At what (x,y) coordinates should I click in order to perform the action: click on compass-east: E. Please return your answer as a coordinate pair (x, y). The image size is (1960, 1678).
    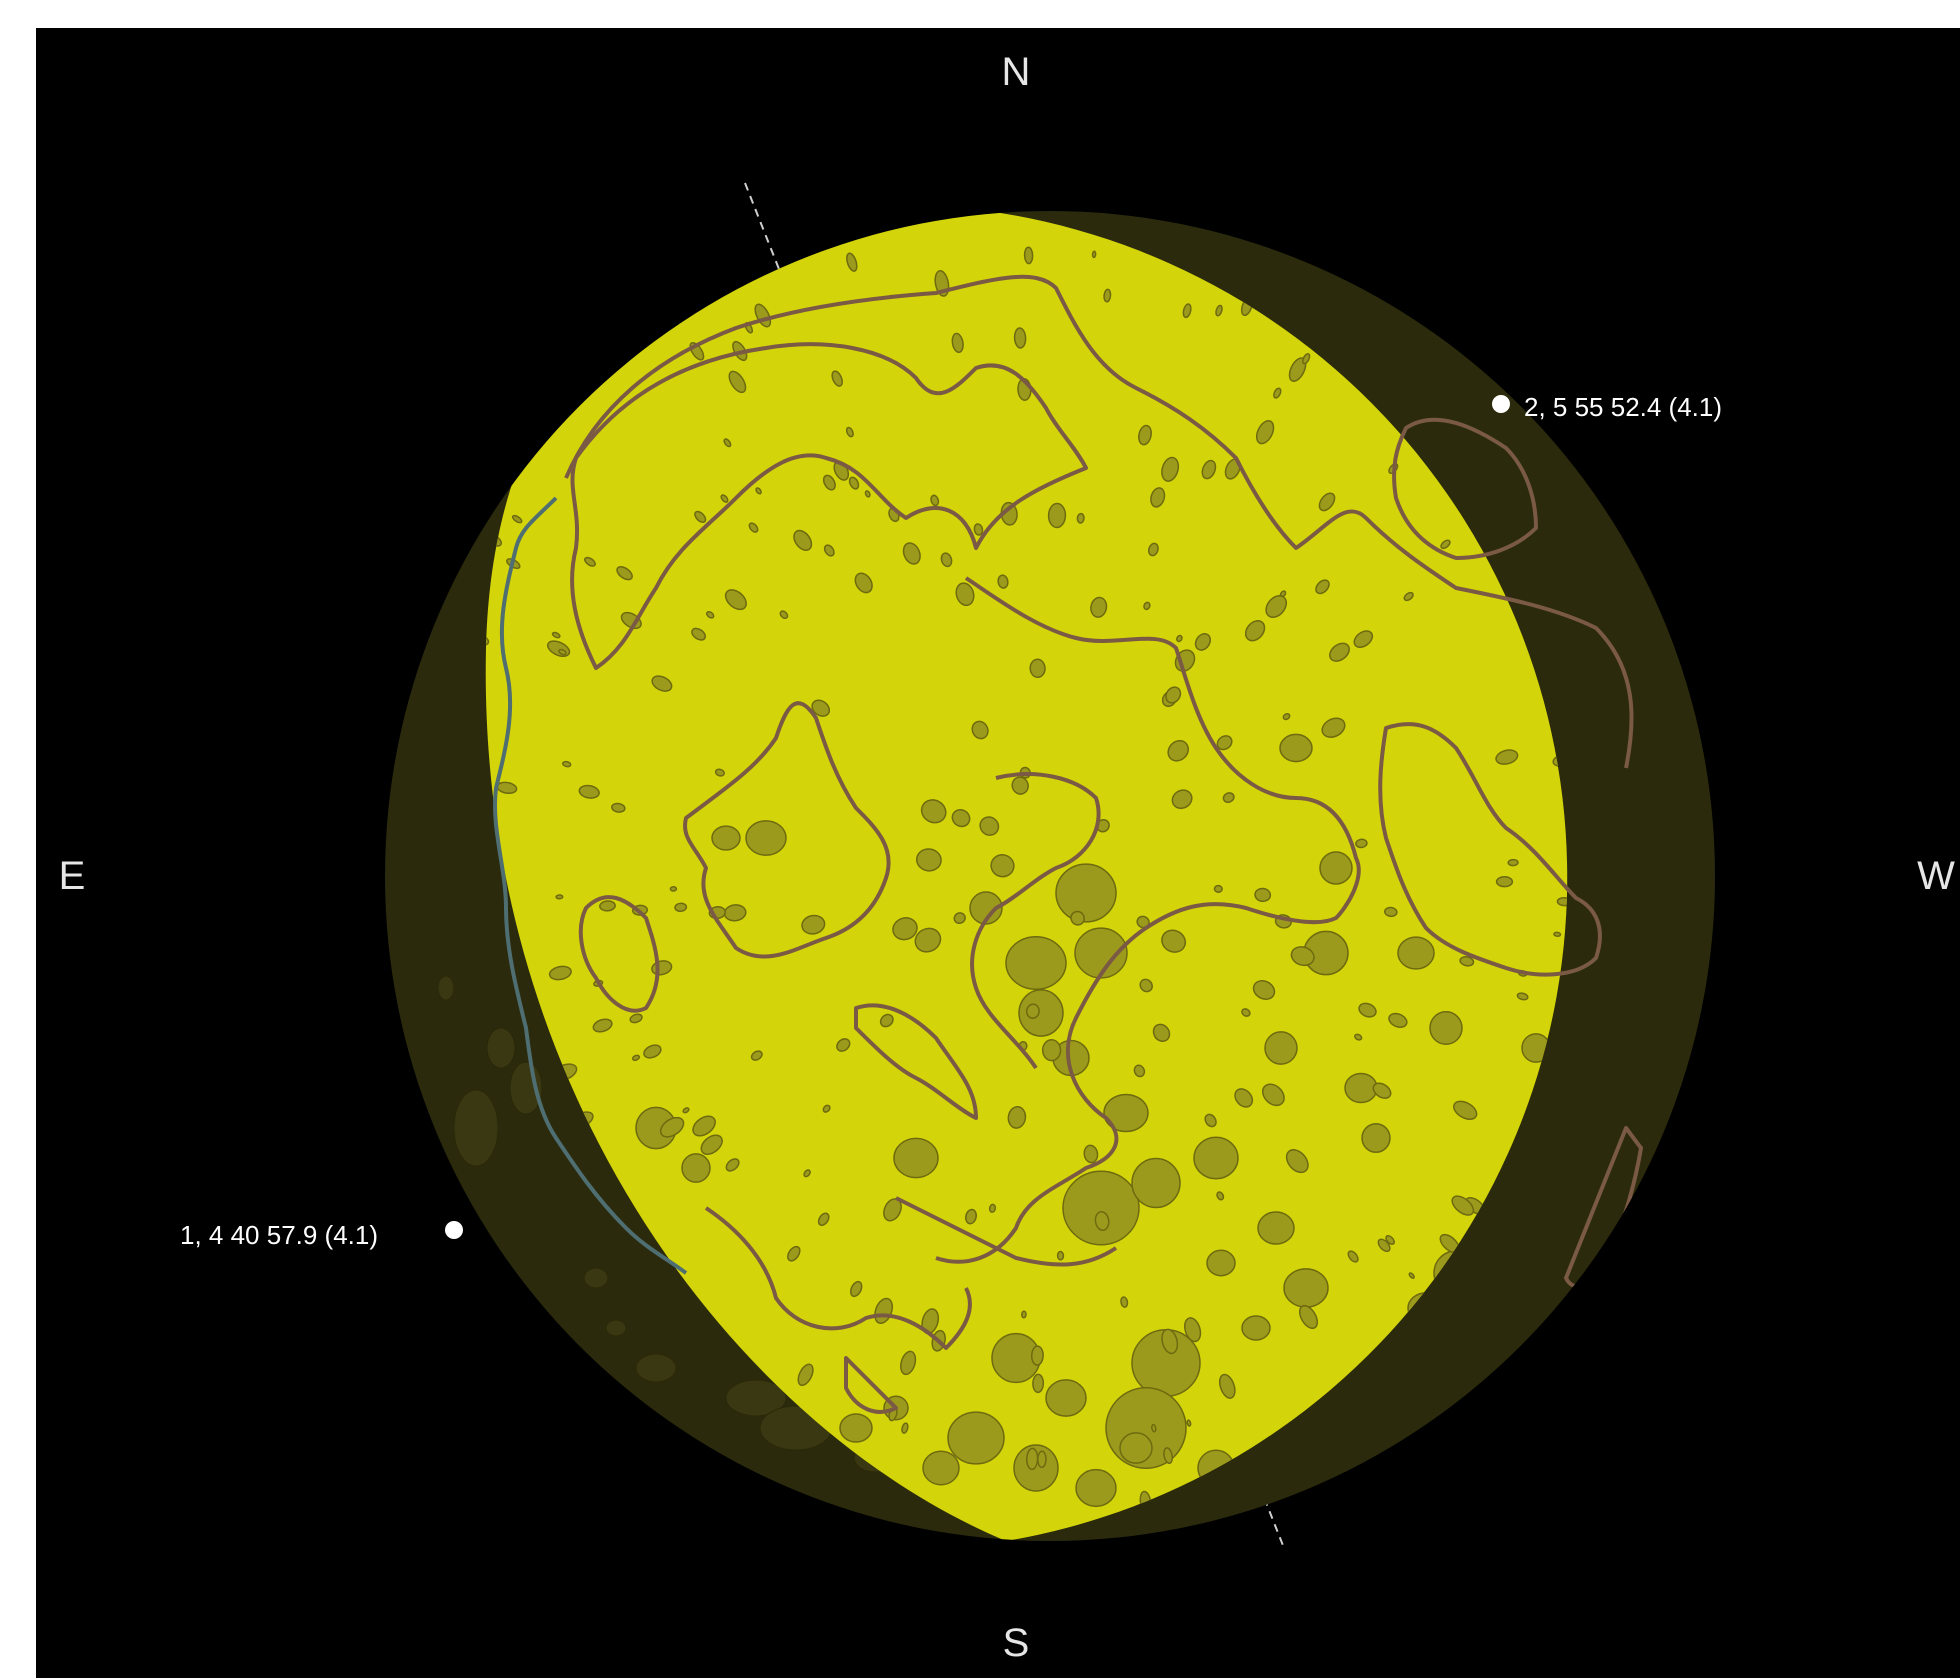
    Looking at the image, I should click on (72, 876).